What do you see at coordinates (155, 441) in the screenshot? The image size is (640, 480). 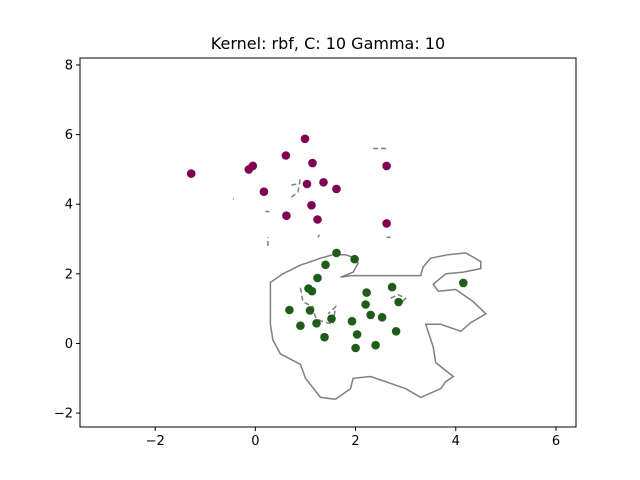 I see `x-tick-label: −2` at bounding box center [155, 441].